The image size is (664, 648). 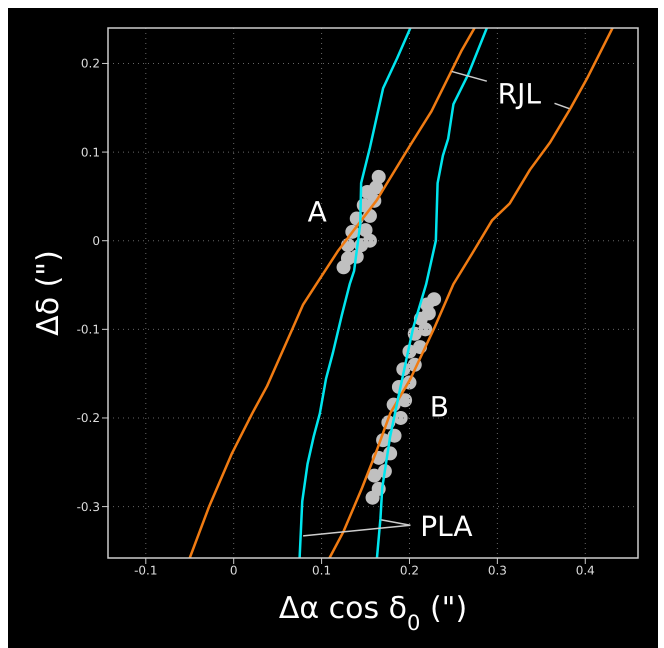 I want to click on annotation: RJL, so click(x=520, y=93).